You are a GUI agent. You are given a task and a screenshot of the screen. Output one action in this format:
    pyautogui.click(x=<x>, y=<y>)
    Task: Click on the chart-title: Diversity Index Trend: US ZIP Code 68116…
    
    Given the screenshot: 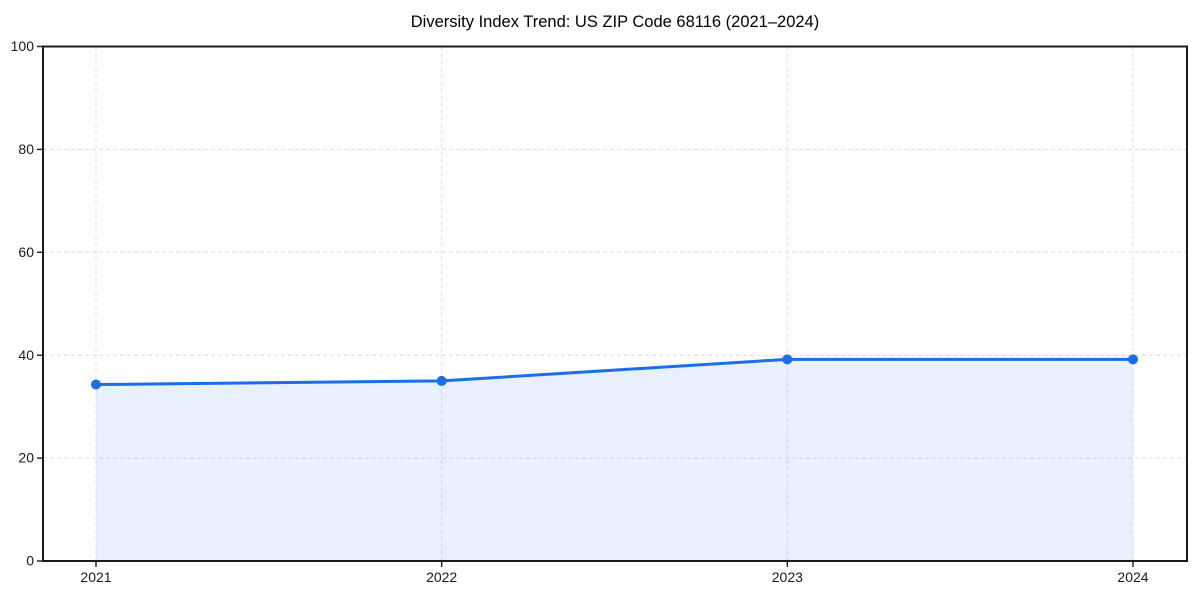 What is the action you would take?
    pyautogui.click(x=615, y=22)
    